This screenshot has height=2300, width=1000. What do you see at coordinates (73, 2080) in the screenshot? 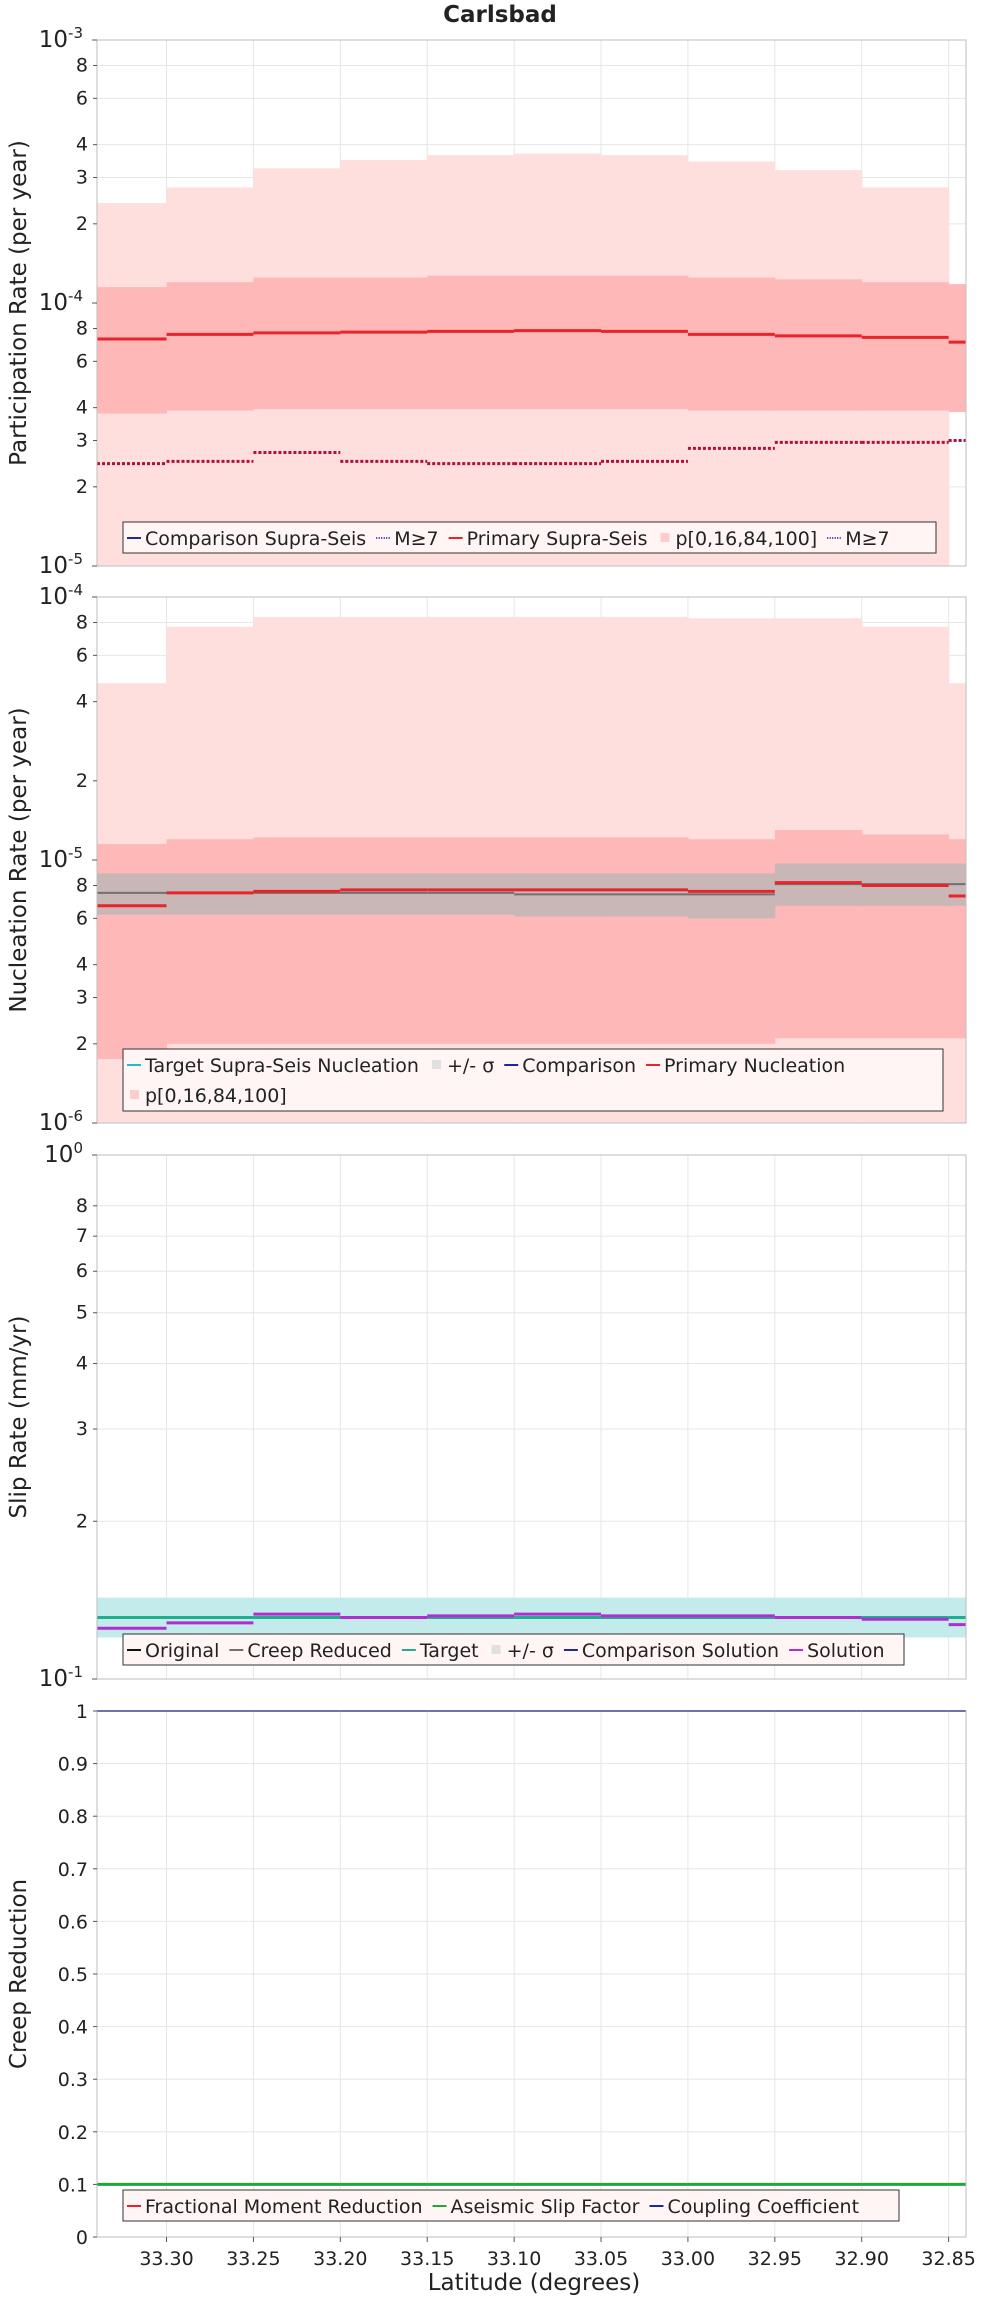
I see `y-tick: 0.3` at bounding box center [73, 2080].